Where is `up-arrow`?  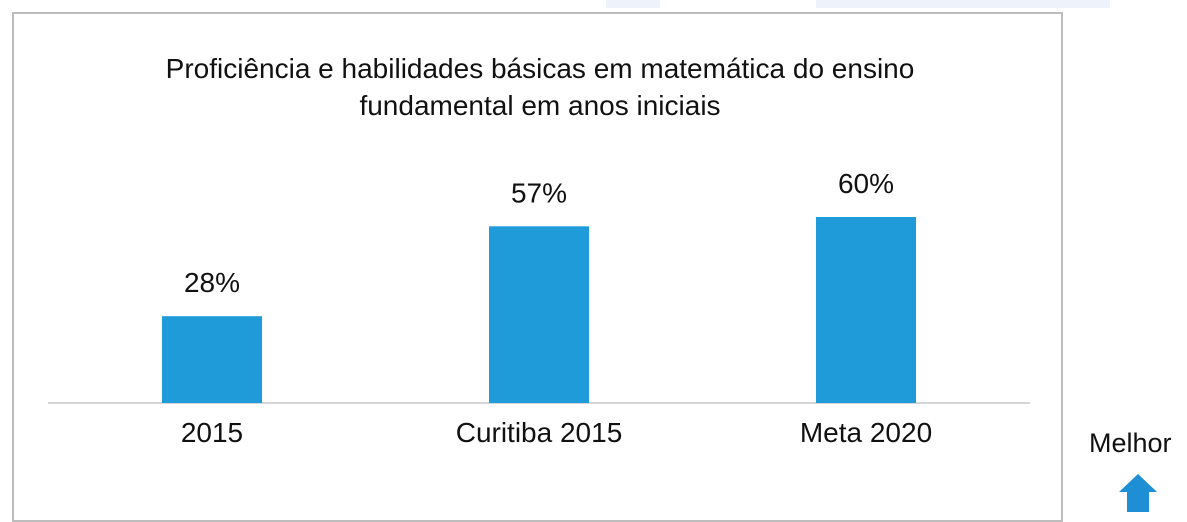 up-arrow is located at coordinates (1138, 493).